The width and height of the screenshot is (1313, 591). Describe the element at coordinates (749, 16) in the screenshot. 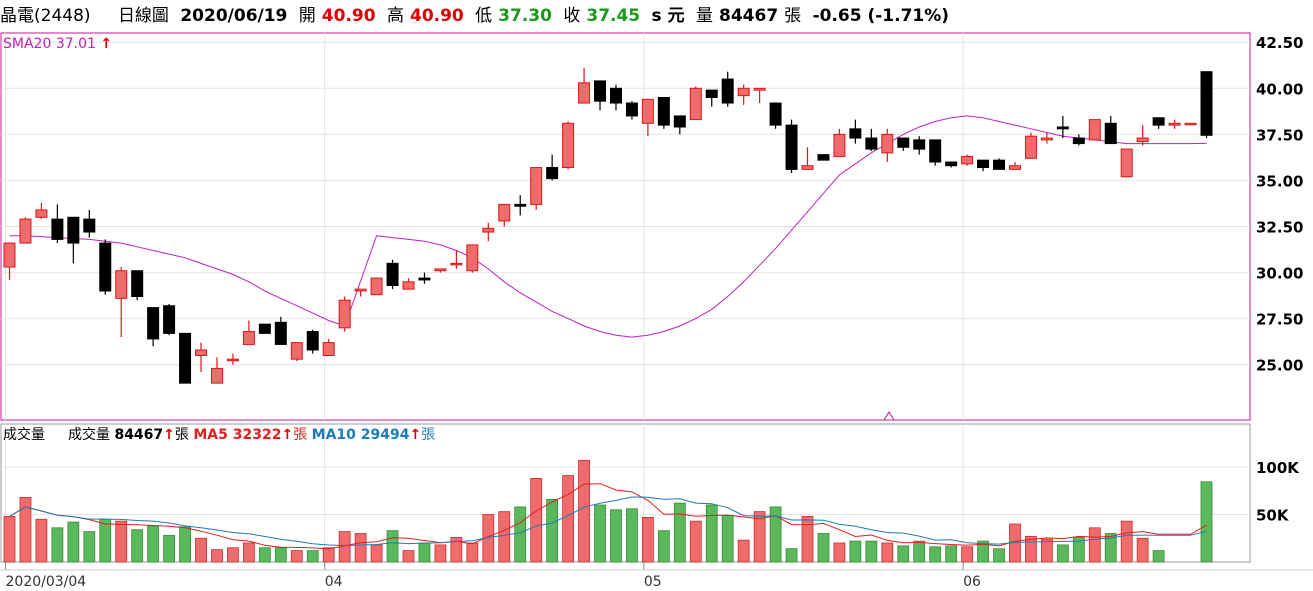

I see `volume-value: 84467` at that location.